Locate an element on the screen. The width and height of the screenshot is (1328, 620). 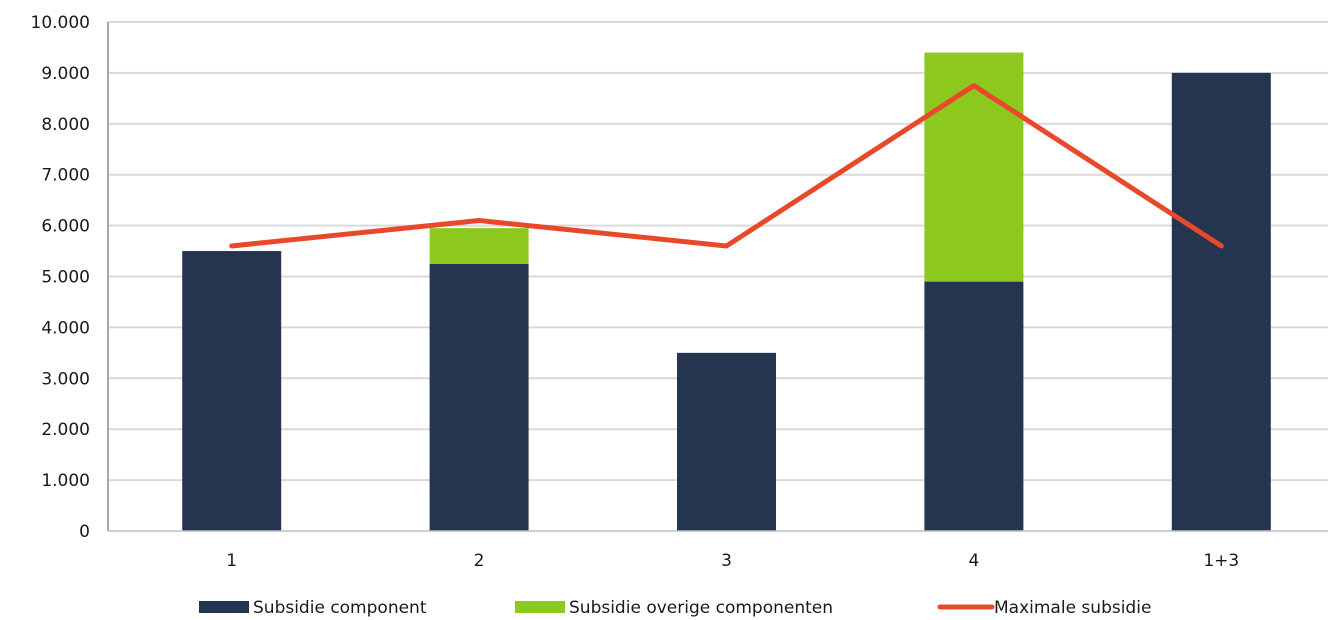
x-tick-label: 2 is located at coordinates (479, 561).